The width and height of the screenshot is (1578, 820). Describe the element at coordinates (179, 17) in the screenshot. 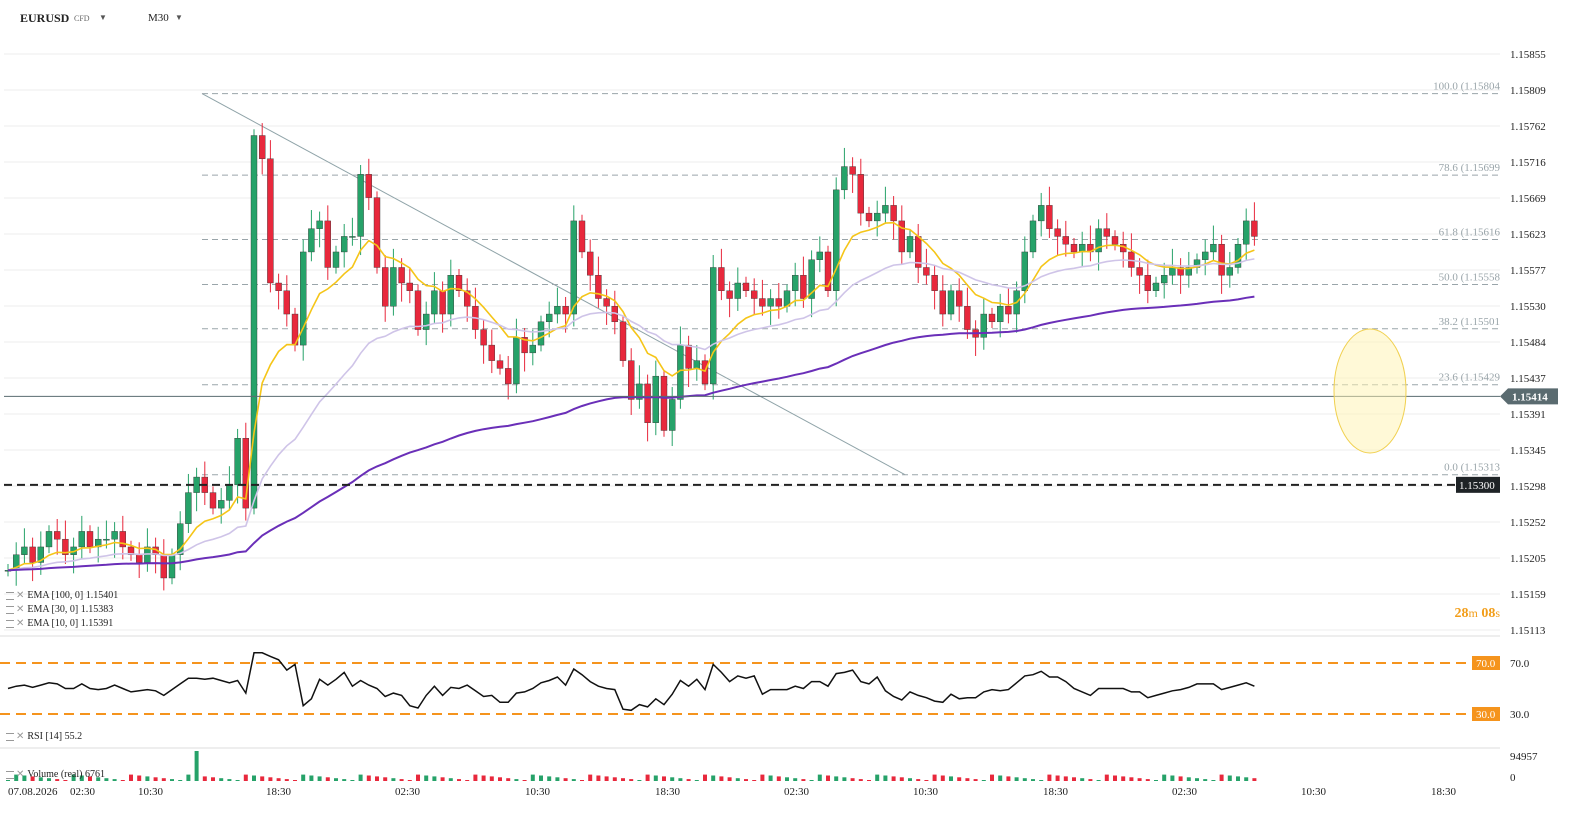

I see `timeframe-dropdown-icon: ▼` at that location.